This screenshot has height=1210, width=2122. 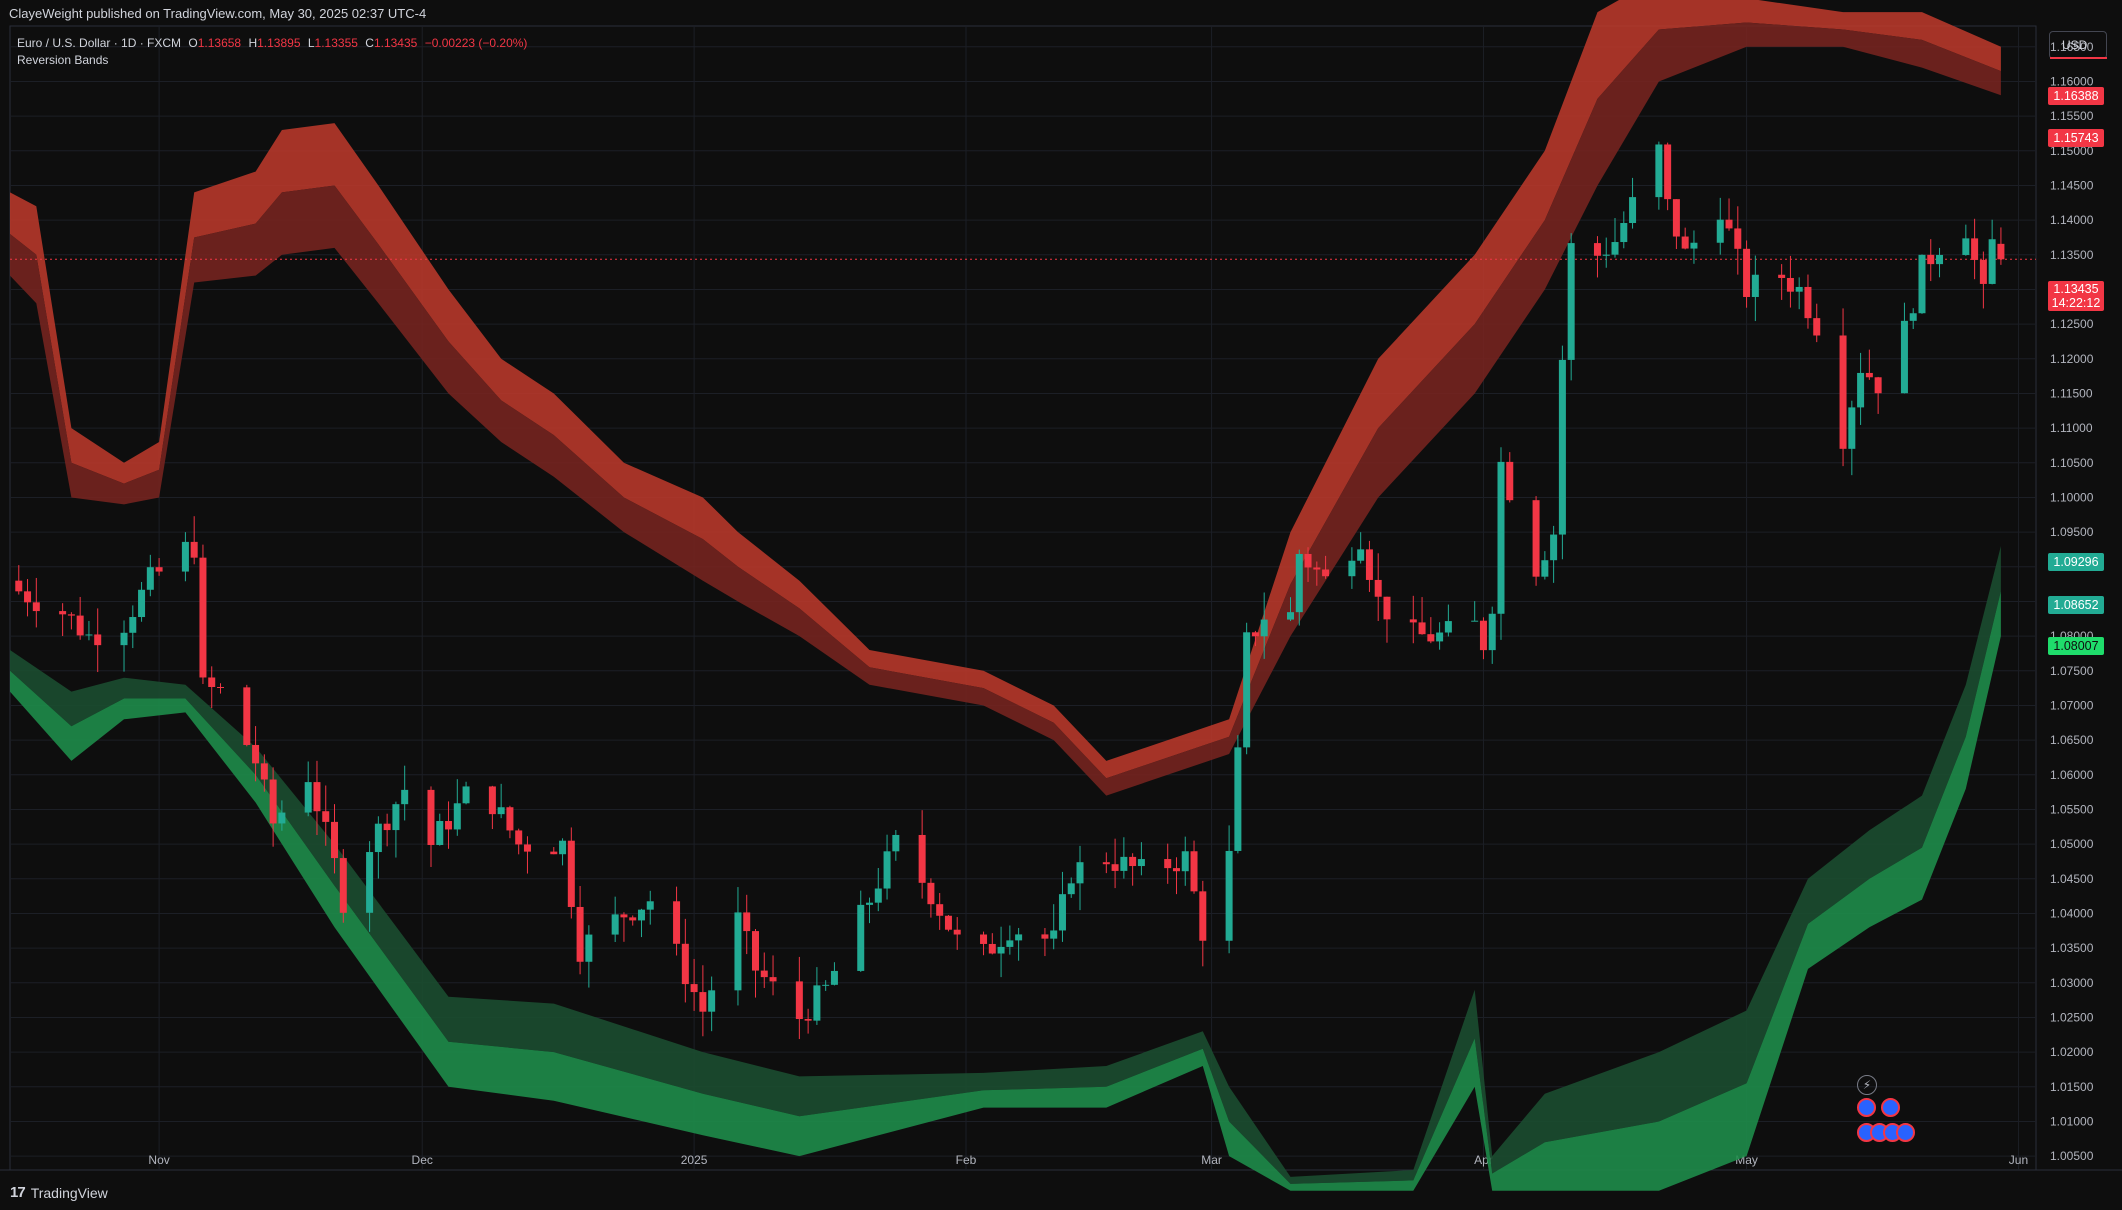 What do you see at coordinates (2072, 1087) in the screenshot?
I see `price-tick-label: 1.01500` at bounding box center [2072, 1087].